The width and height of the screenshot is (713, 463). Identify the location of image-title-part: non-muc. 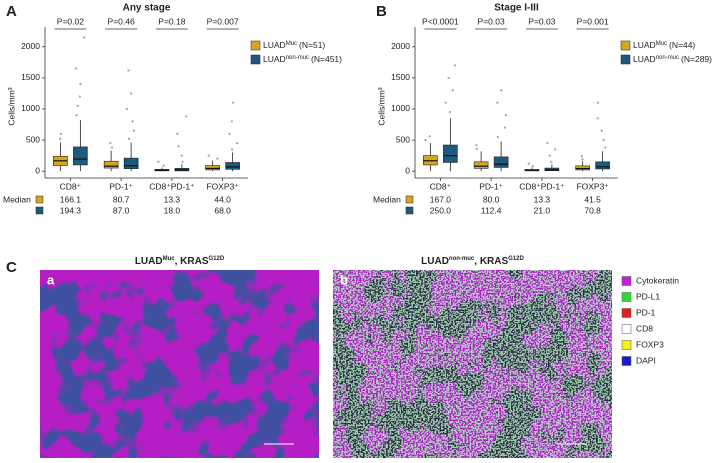
(462, 259).